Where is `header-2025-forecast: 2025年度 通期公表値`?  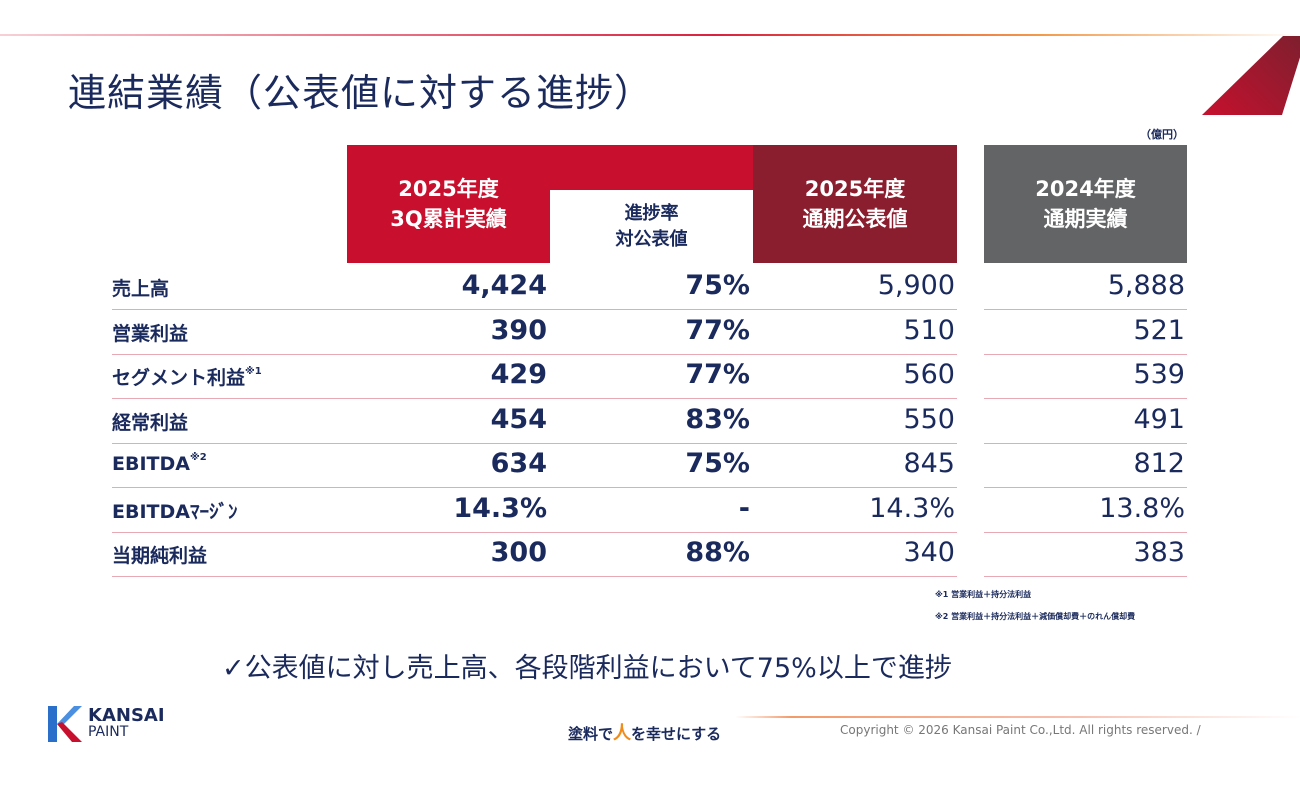
header-2025-forecast: 2025年度 通期公表値 is located at coordinates (855, 204).